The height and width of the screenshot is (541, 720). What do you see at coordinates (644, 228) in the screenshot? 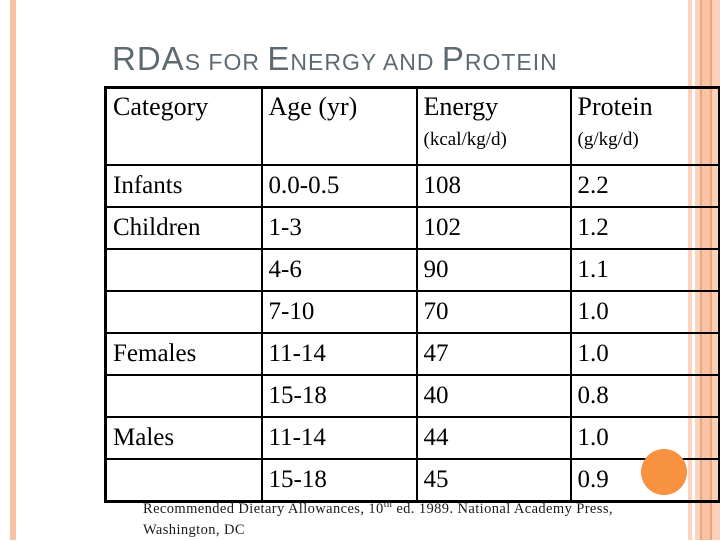
I see `cell-protein: 1.2` at bounding box center [644, 228].